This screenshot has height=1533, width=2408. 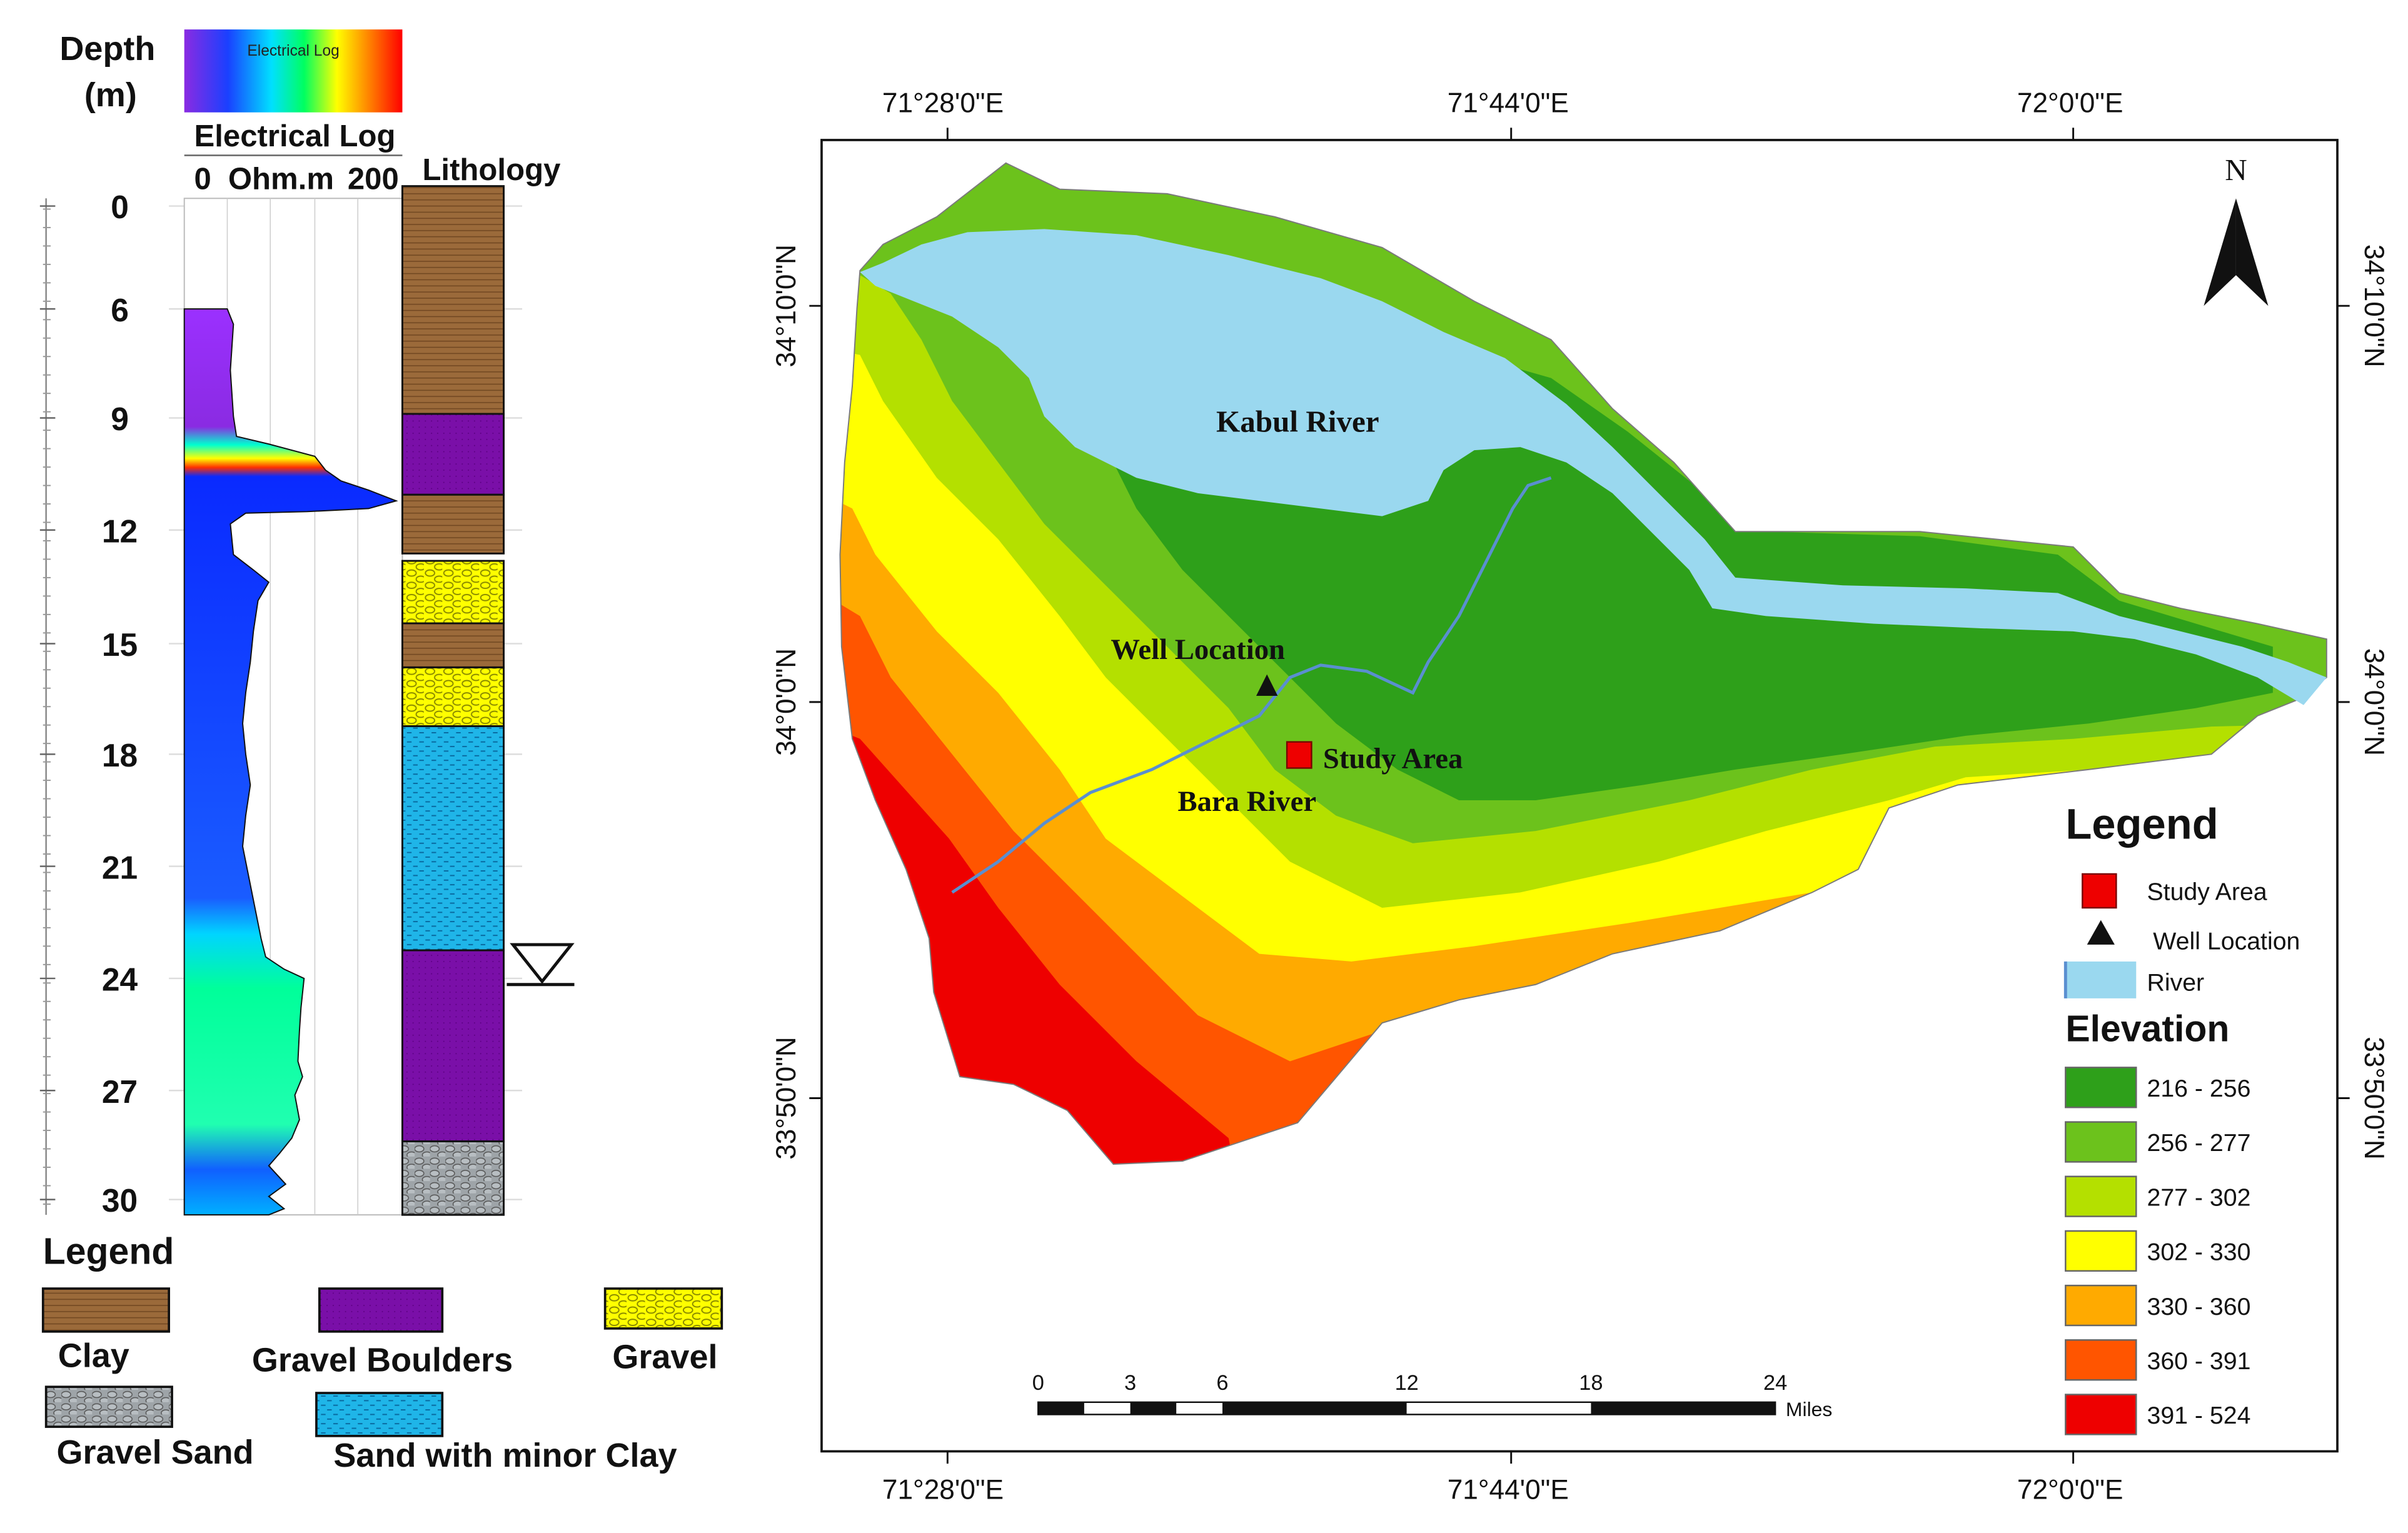 I want to click on legend-swatch-clay, so click(x=106, y=1310).